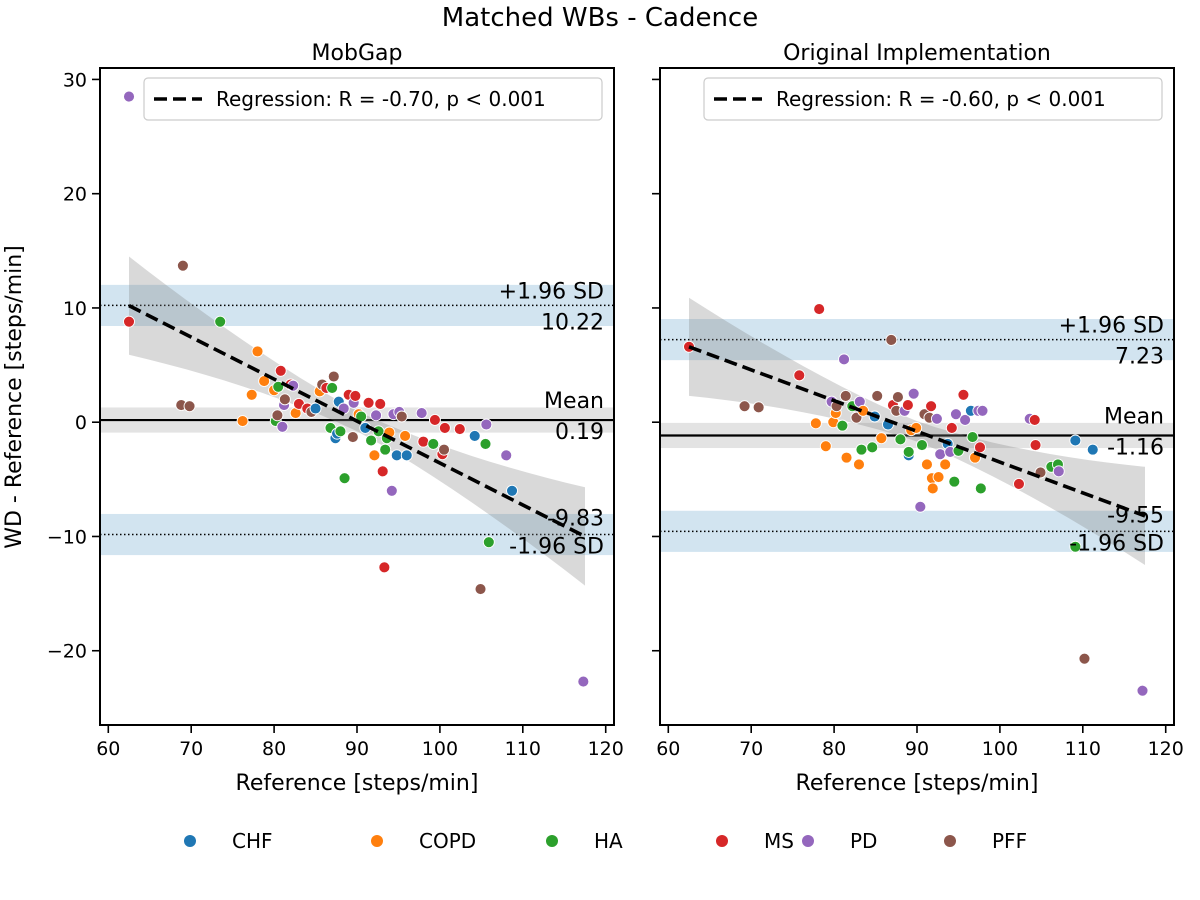 The width and height of the screenshot is (1200, 900). Describe the element at coordinates (357, 783) in the screenshot. I see `x-axis-label: Reference [steps/min]` at that location.